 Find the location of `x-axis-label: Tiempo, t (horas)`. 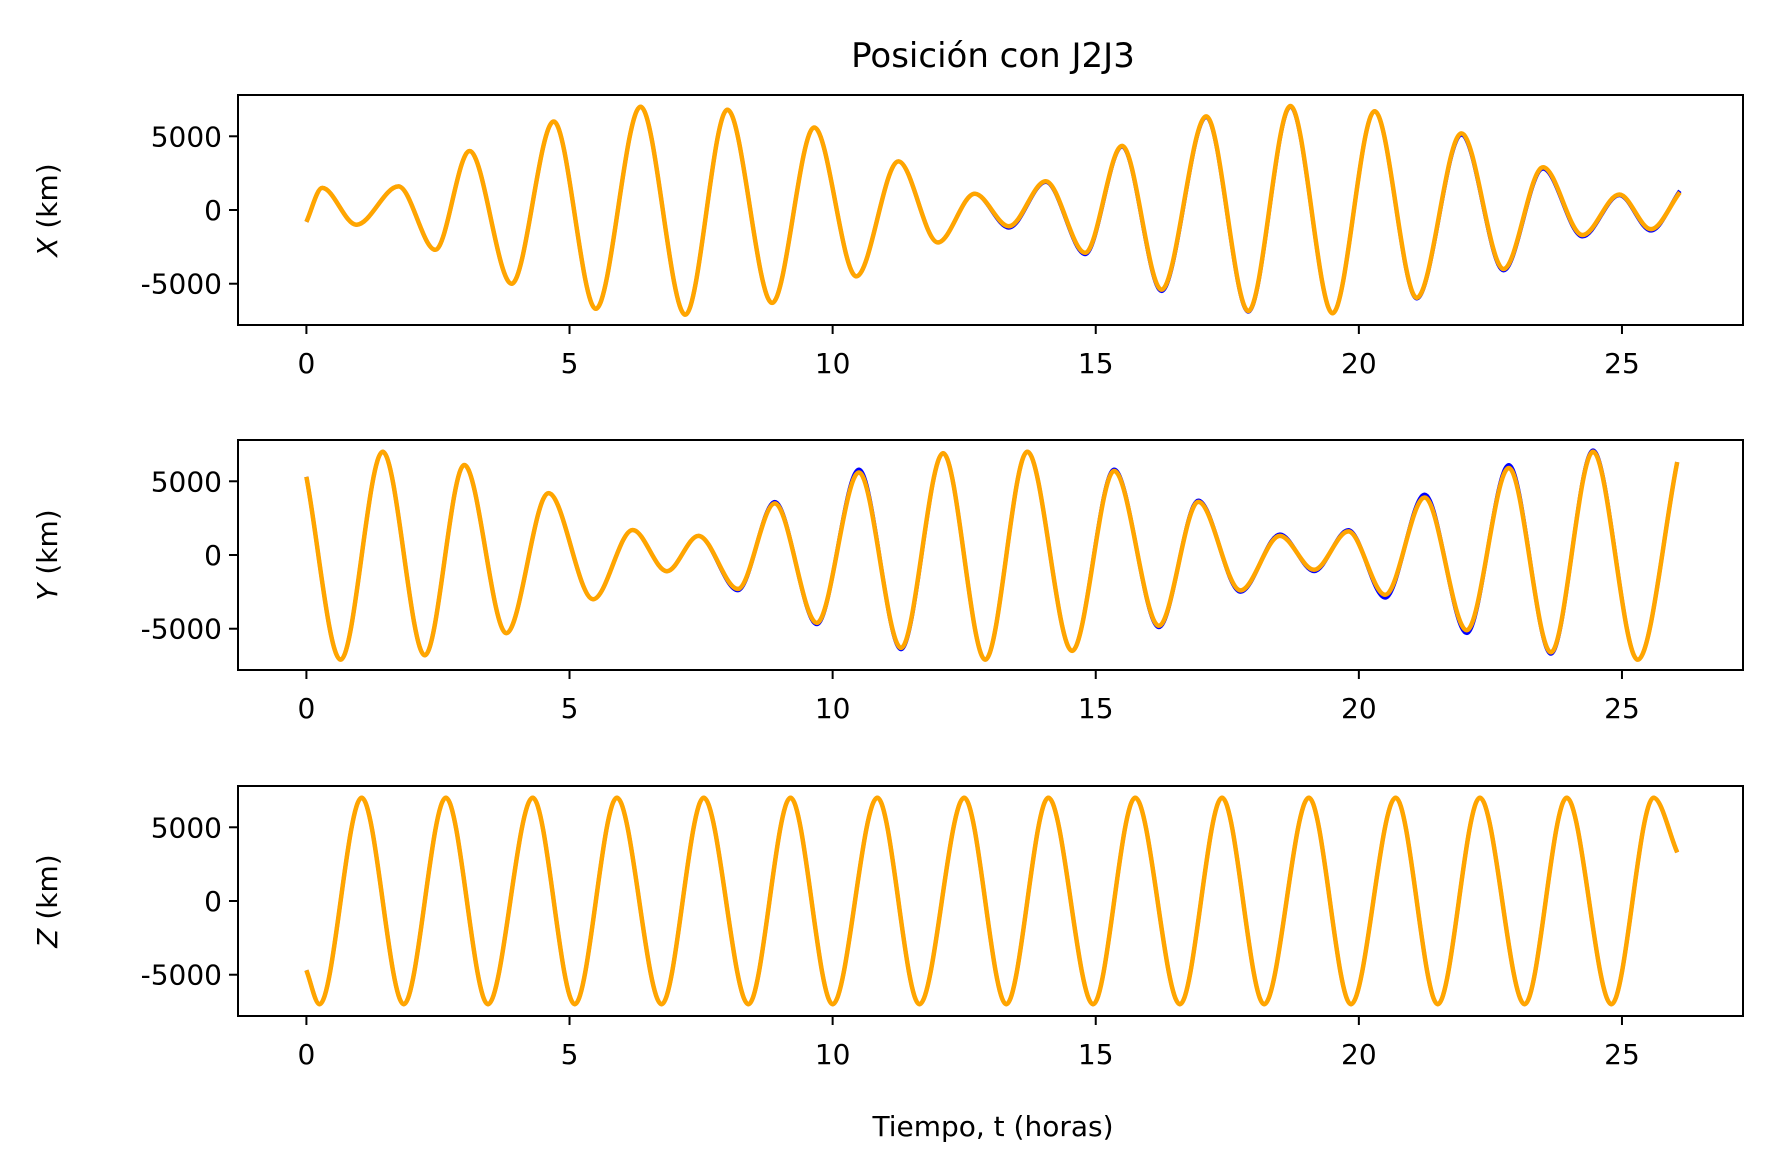

x-axis-label: Tiempo, t (horas) is located at coordinates (992, 1126).